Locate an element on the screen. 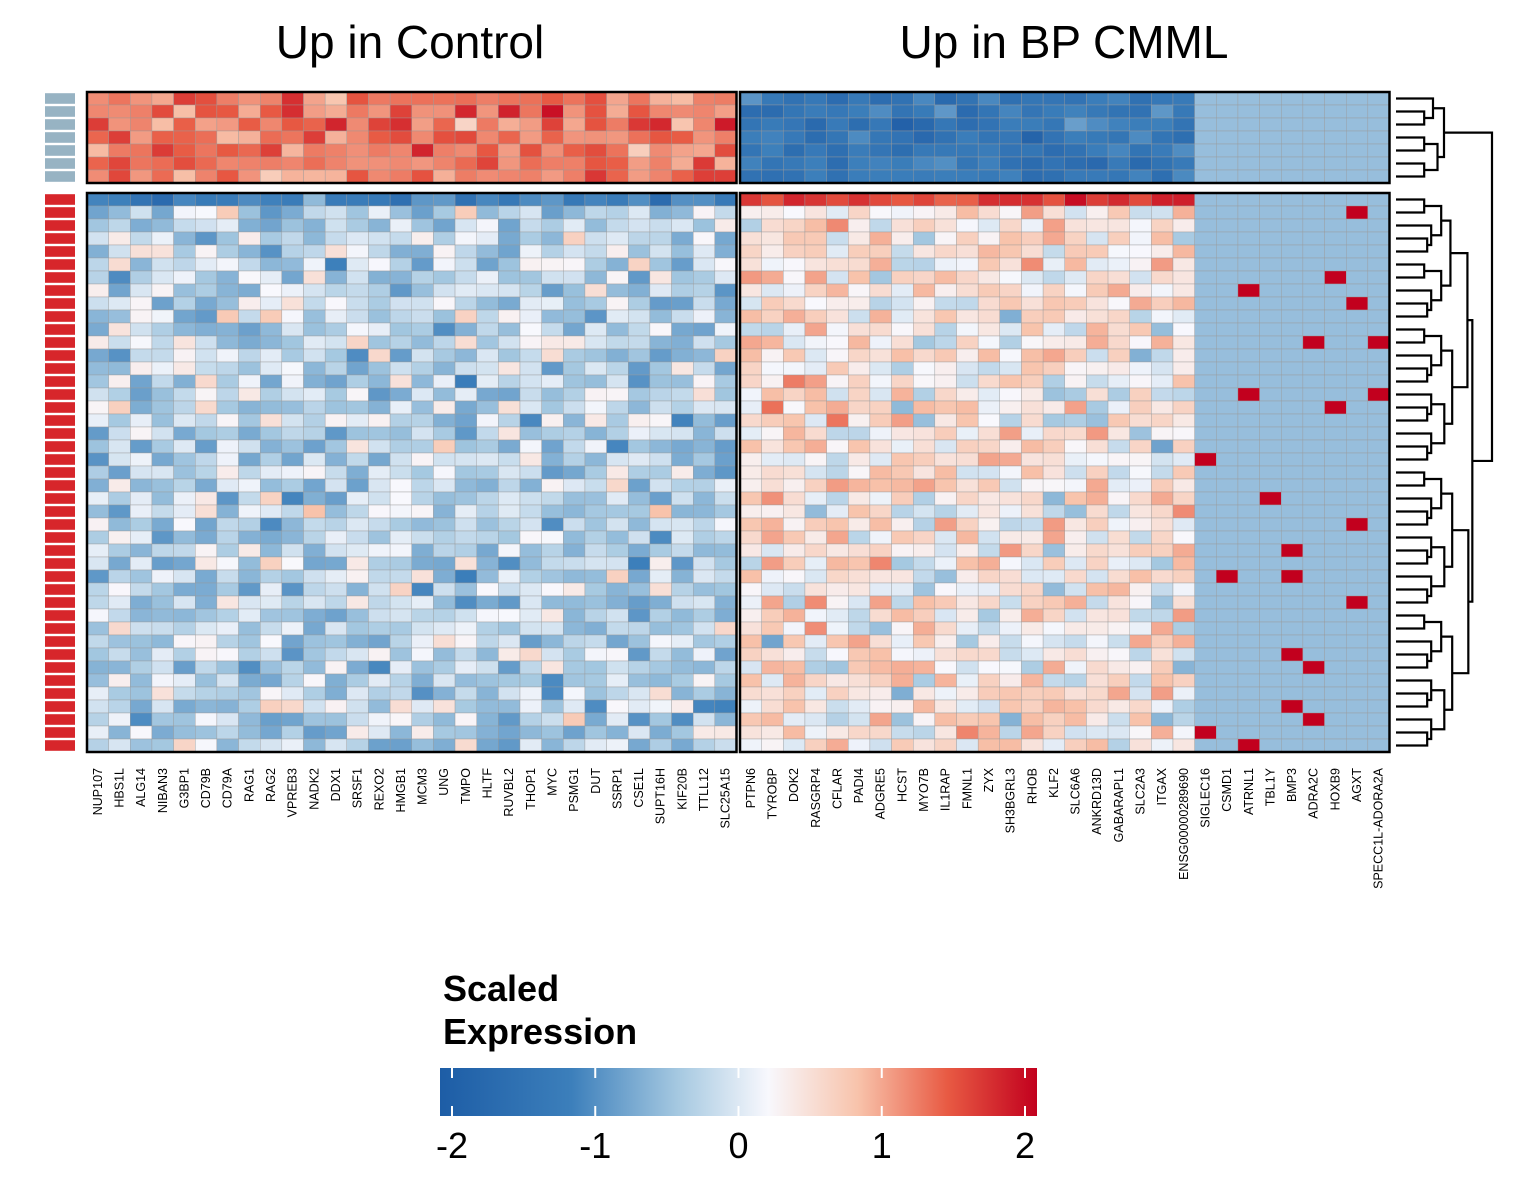 The image size is (1535, 1181). gene-label: NIBAN3 is located at coordinates (163, 790).